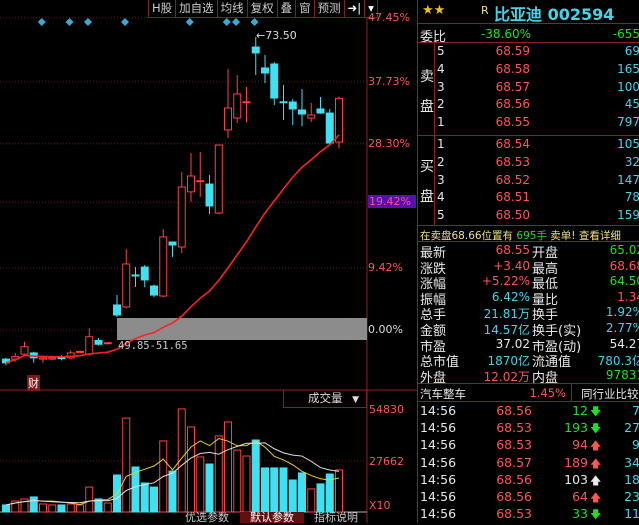 The height and width of the screenshot is (525, 639). Describe the element at coordinates (580, 496) in the screenshot. I see `tick-volume: 64` at that location.